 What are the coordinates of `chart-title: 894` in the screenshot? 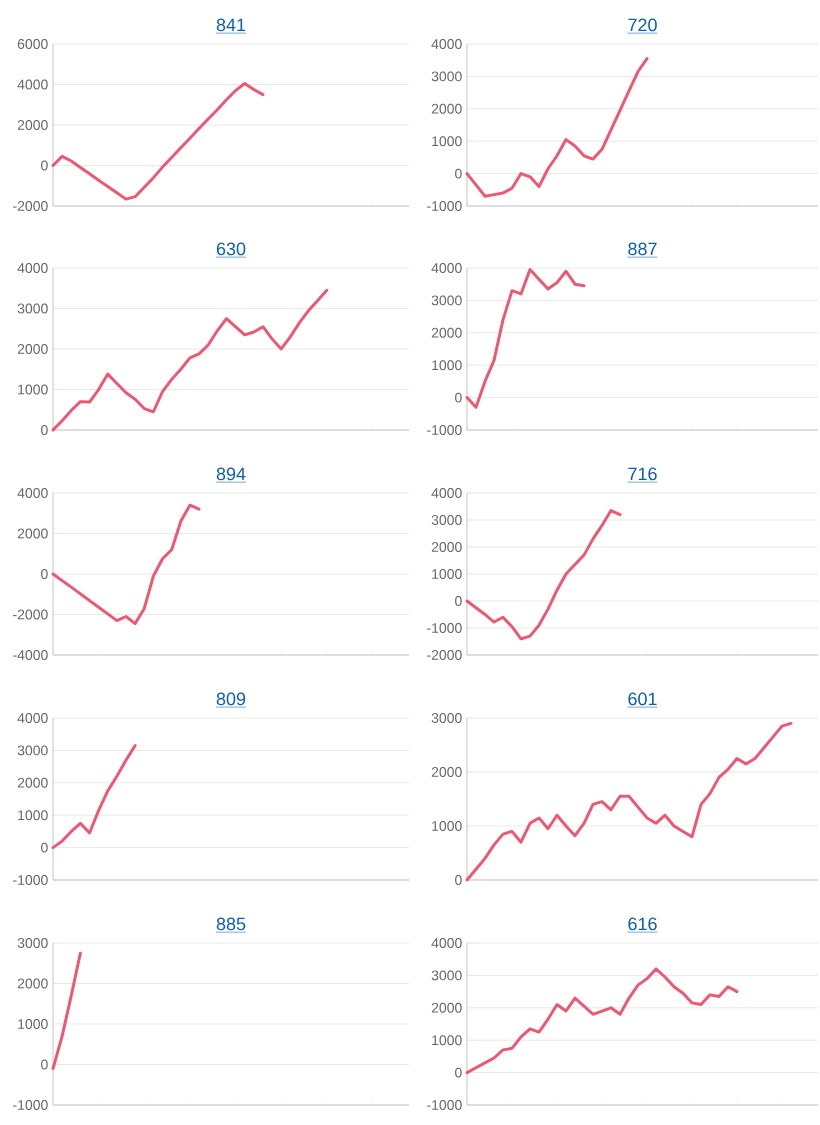 It's located at (231, 474).